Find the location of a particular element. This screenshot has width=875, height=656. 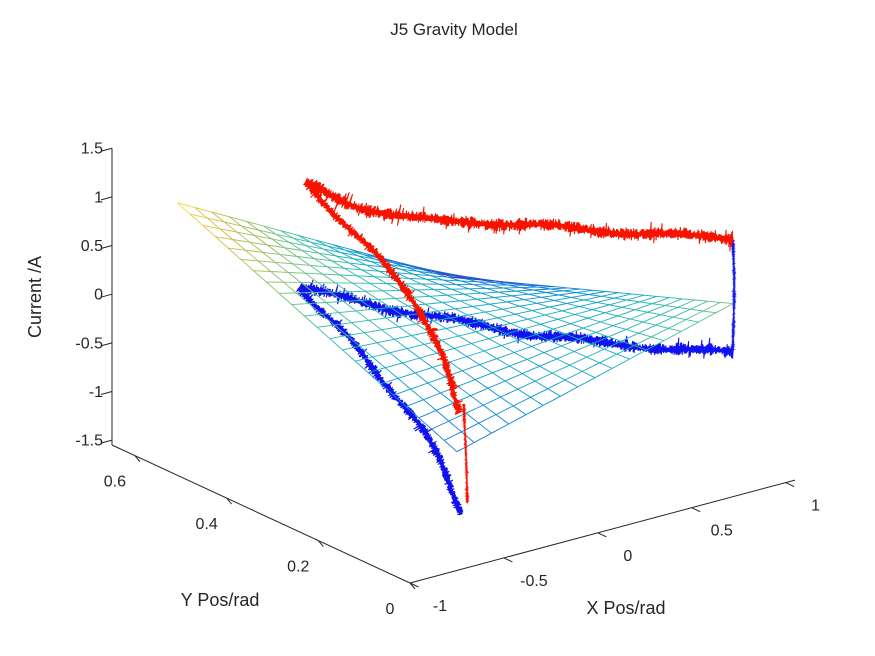

z-tick-label: -1 is located at coordinates (96, 392).